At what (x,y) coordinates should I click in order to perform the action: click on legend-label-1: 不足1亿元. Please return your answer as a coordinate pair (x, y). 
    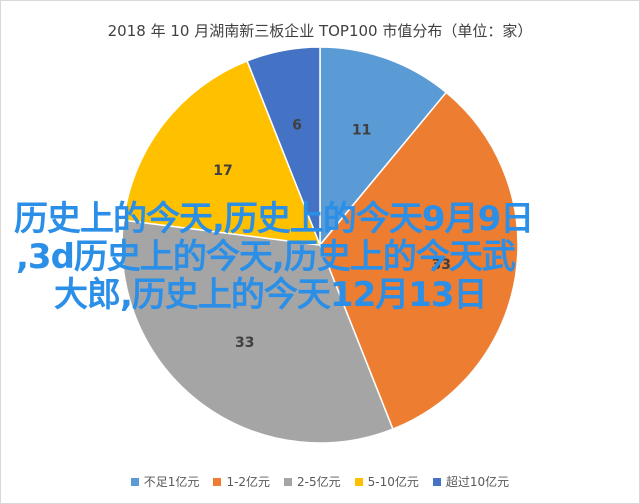
    Looking at the image, I should click on (171, 482).